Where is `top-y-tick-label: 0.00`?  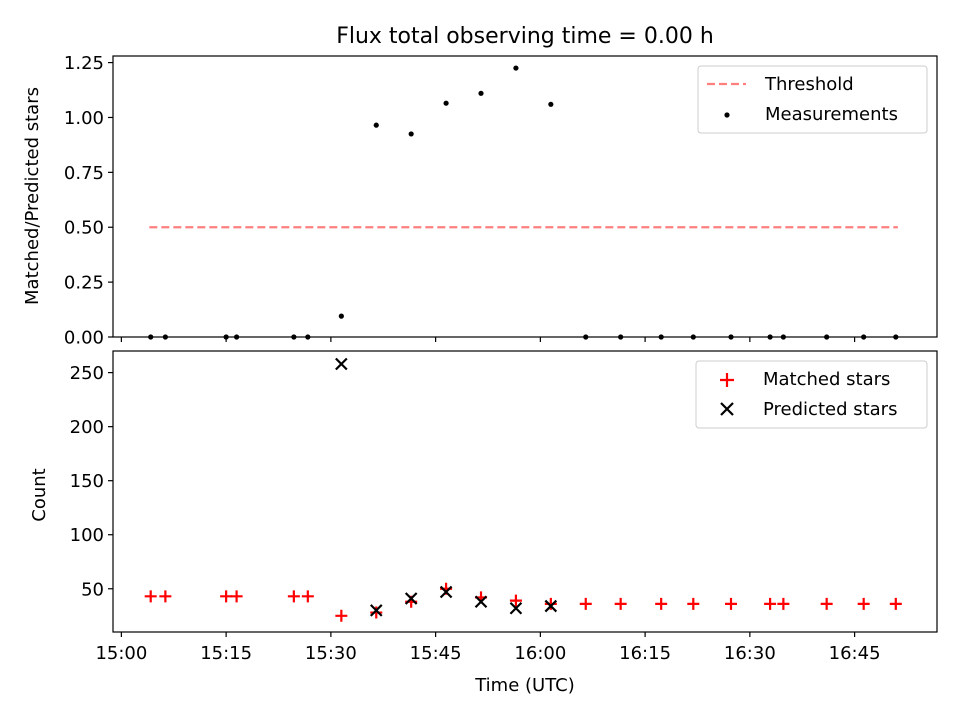 top-y-tick-label: 0.00 is located at coordinates (84, 338).